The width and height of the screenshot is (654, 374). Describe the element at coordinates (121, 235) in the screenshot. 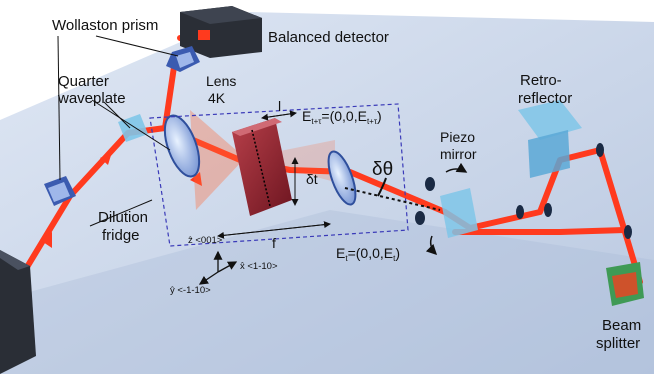

I see `label-fridge: fridge` at that location.